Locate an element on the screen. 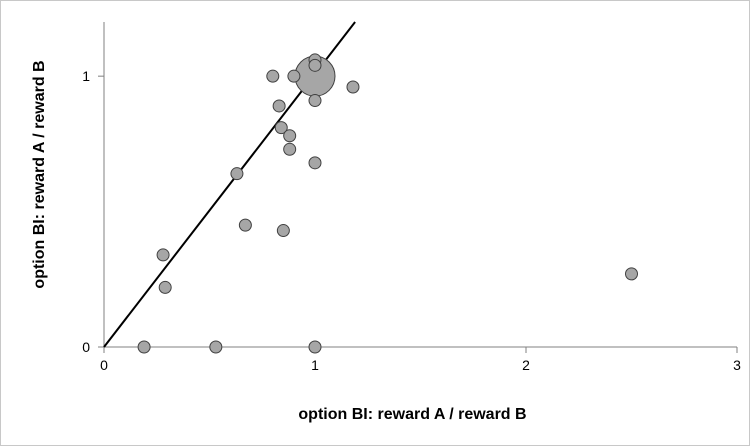 Image resolution: width=750 pixels, height=446 pixels. x-tick-label: 0 is located at coordinates (104, 365).